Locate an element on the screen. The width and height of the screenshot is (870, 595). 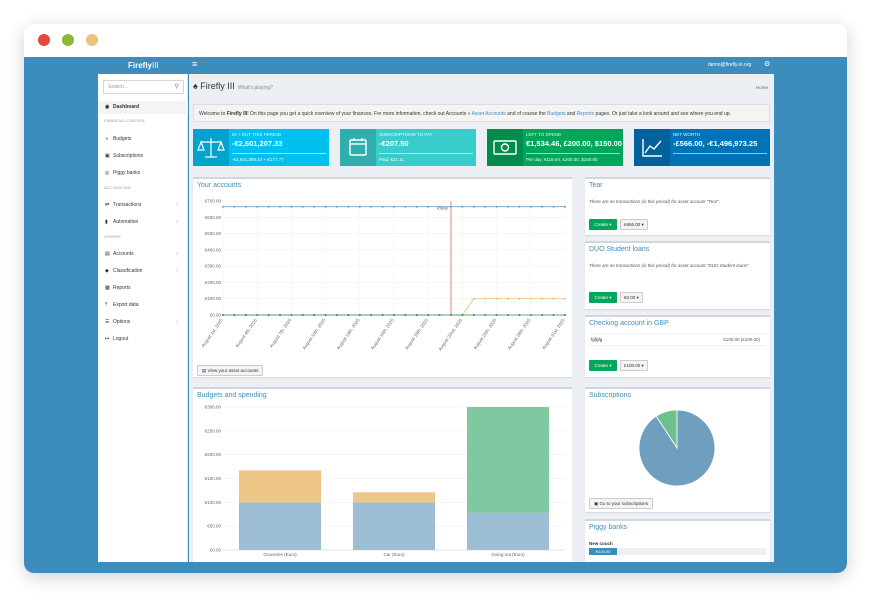
breadcrumb: Home is located at coordinates (761, 87).